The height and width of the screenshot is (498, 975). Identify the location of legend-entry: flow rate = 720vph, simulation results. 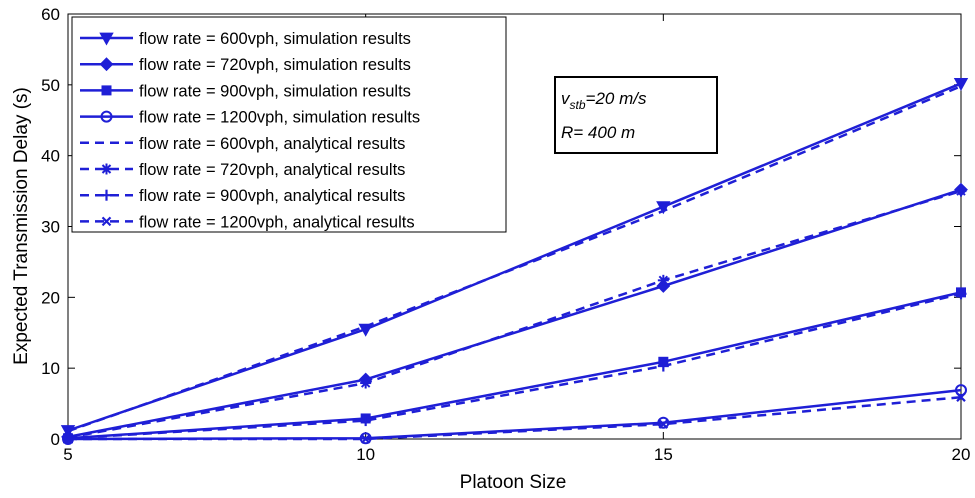
(245, 65).